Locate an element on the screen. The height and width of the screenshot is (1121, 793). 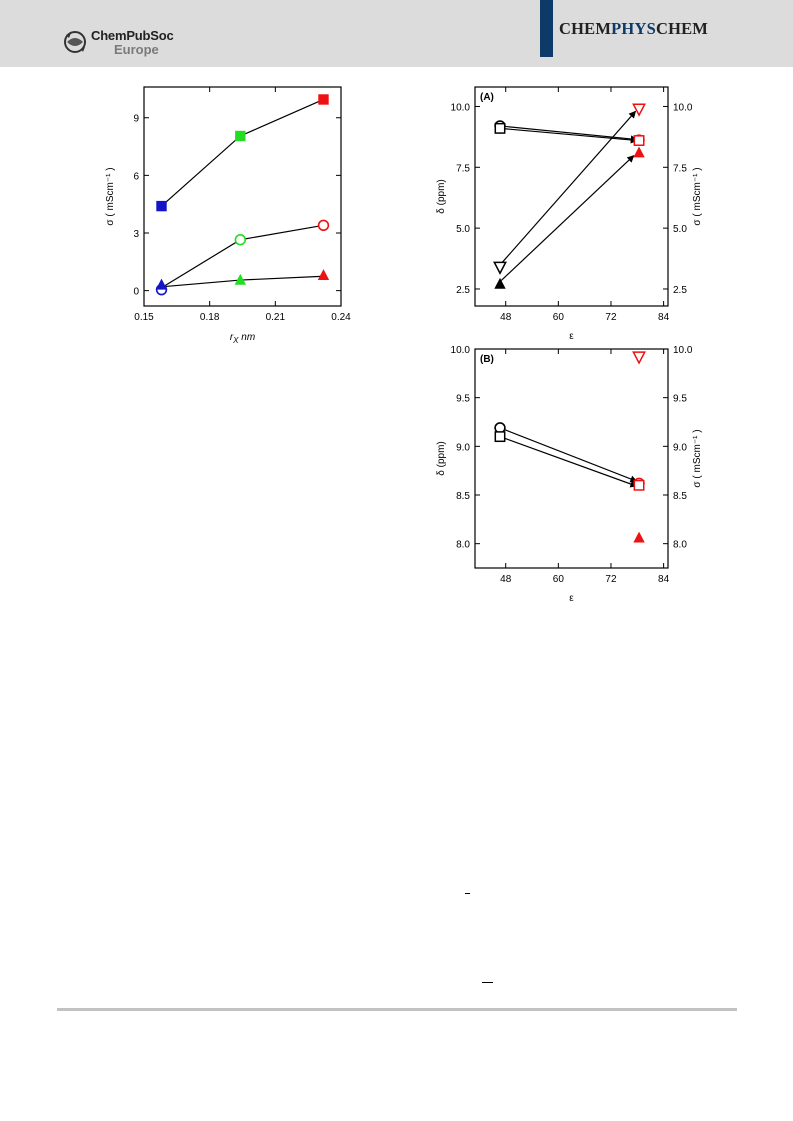
publisher-name: ChemPubSoc is located at coordinates (132, 35).